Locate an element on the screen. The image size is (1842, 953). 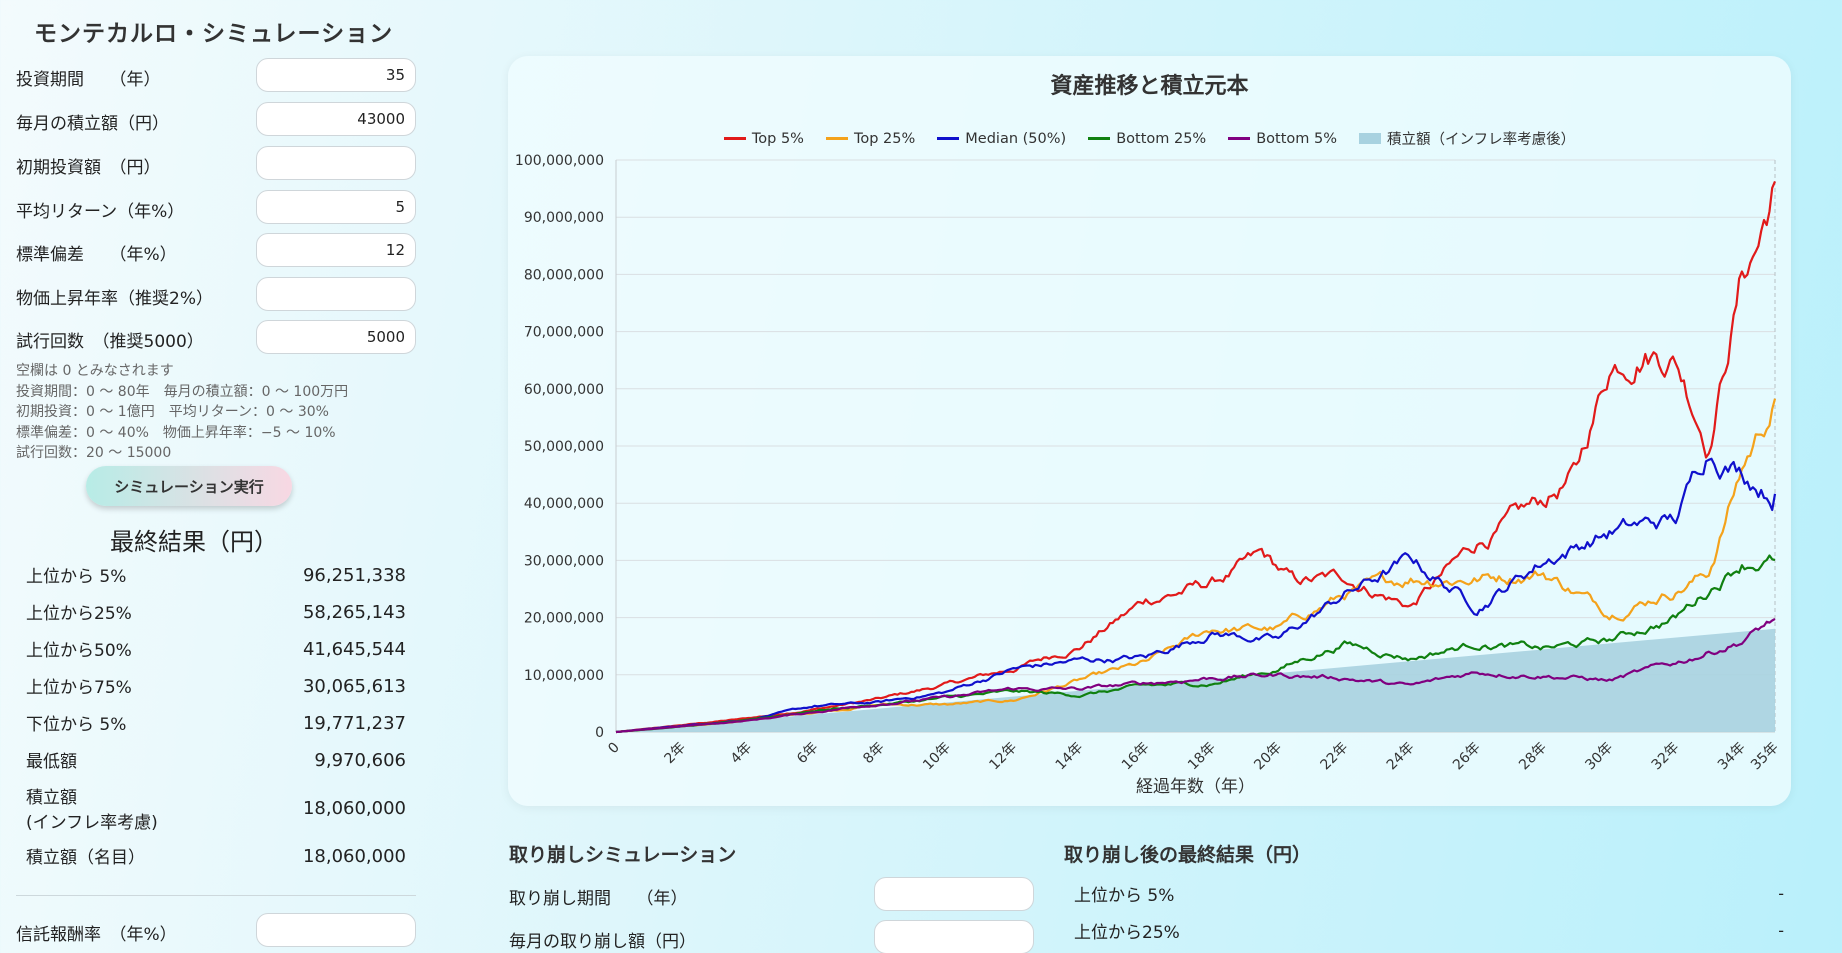
chart-title: 資産推移と積立元本 is located at coordinates (1149, 86).